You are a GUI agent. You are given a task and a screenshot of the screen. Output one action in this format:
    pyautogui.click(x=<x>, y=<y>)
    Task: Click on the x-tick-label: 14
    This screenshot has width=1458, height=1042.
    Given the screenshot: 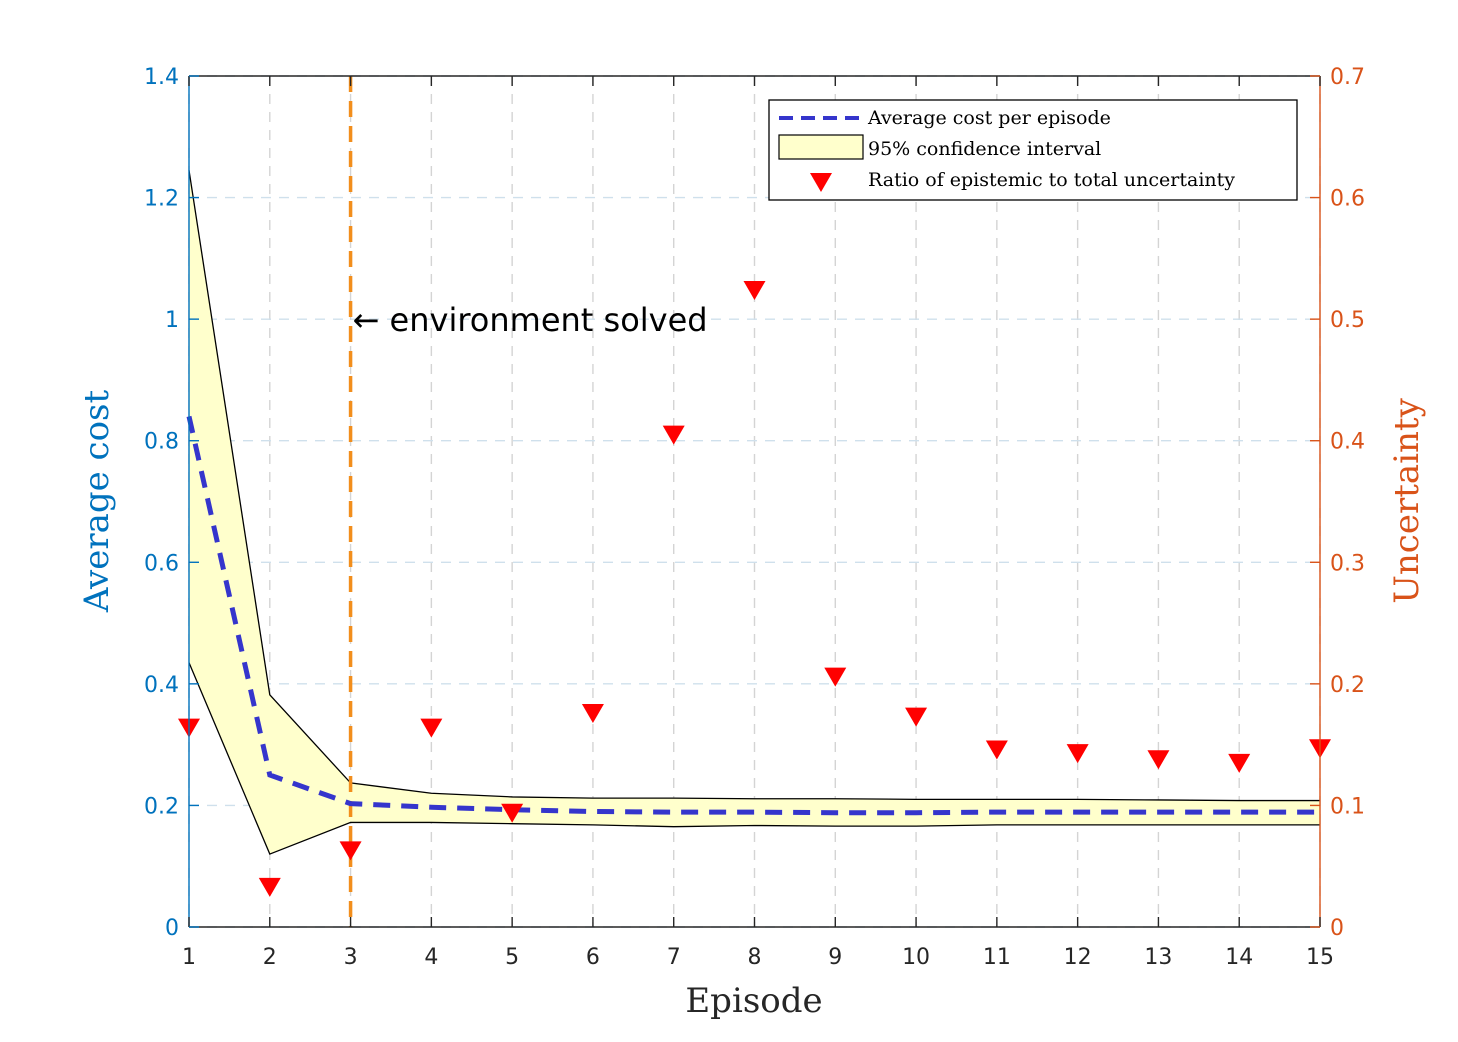 What is the action you would take?
    pyautogui.click(x=1239, y=957)
    